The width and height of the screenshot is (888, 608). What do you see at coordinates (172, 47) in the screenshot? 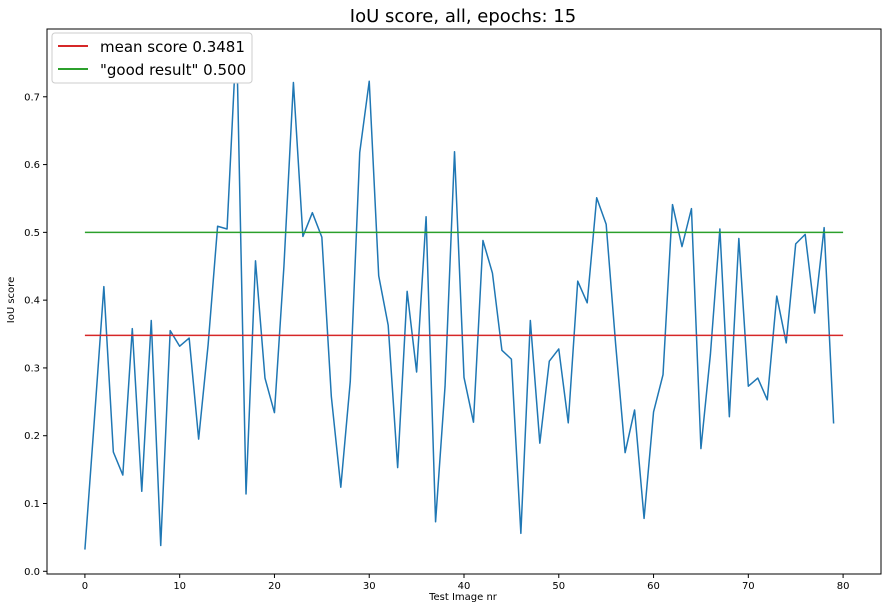
I see `legend-label-mean: mean score 0.3481` at bounding box center [172, 47].